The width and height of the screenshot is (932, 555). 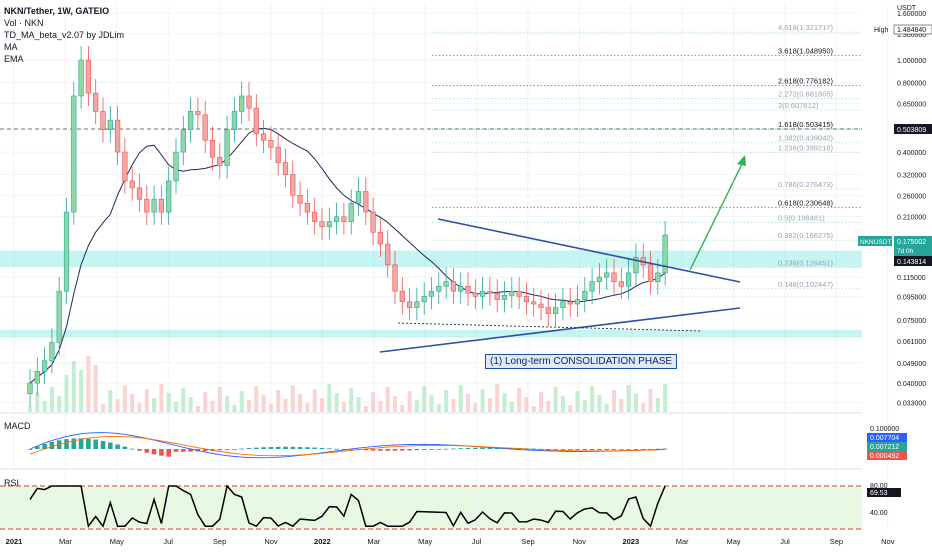 I want to click on macd-line, so click(x=347, y=445).